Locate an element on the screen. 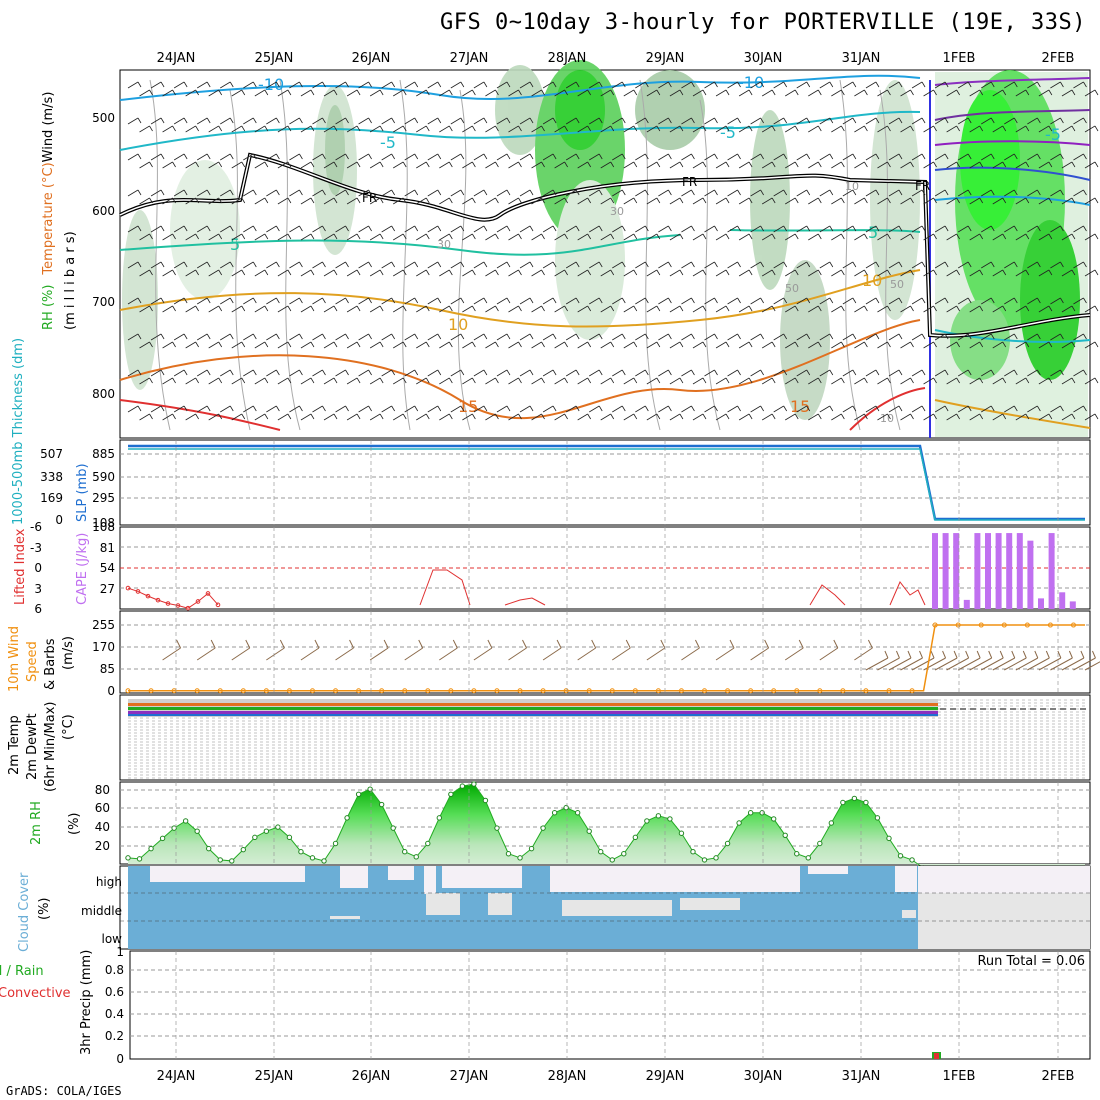 The image size is (1100, 1100). freezing-level is located at coordinates (605, 245).